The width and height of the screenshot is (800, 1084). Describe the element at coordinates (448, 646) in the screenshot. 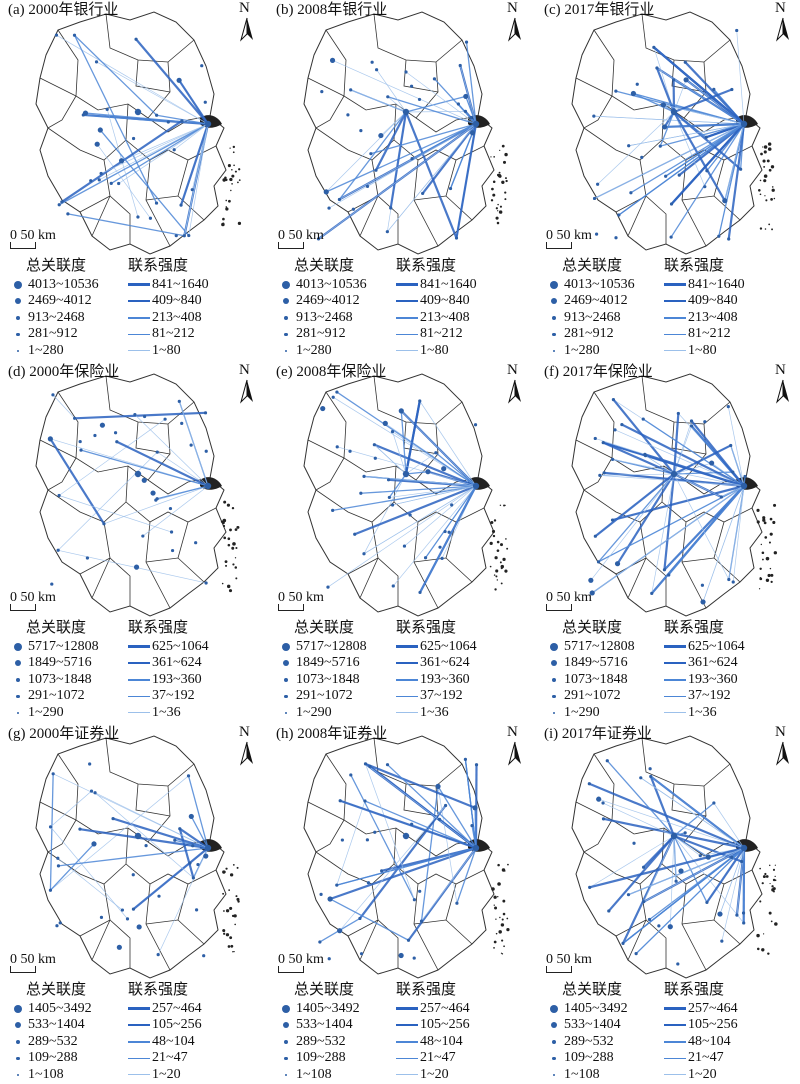

I see `link-class-label: 625~1064` at that location.